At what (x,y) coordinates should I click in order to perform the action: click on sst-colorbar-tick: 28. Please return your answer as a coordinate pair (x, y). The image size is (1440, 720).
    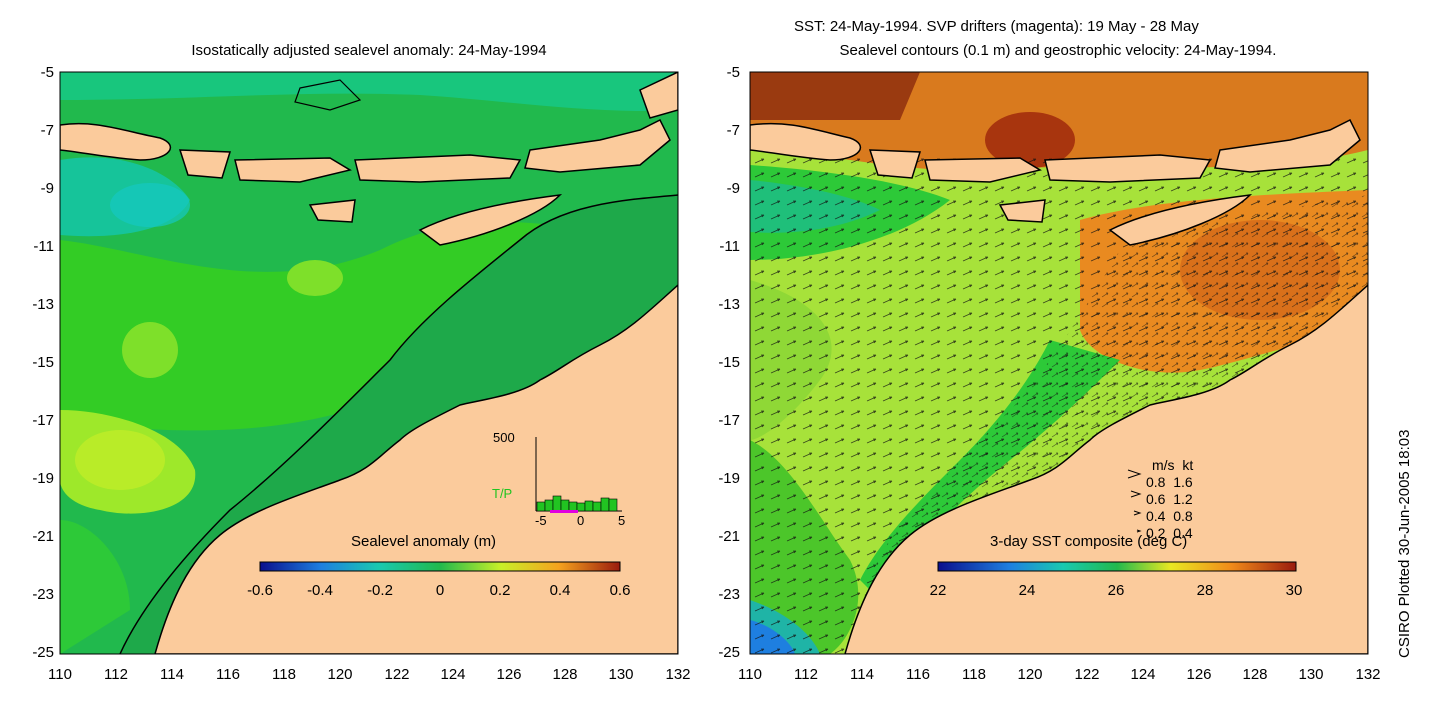
    Looking at the image, I should click on (1205, 590).